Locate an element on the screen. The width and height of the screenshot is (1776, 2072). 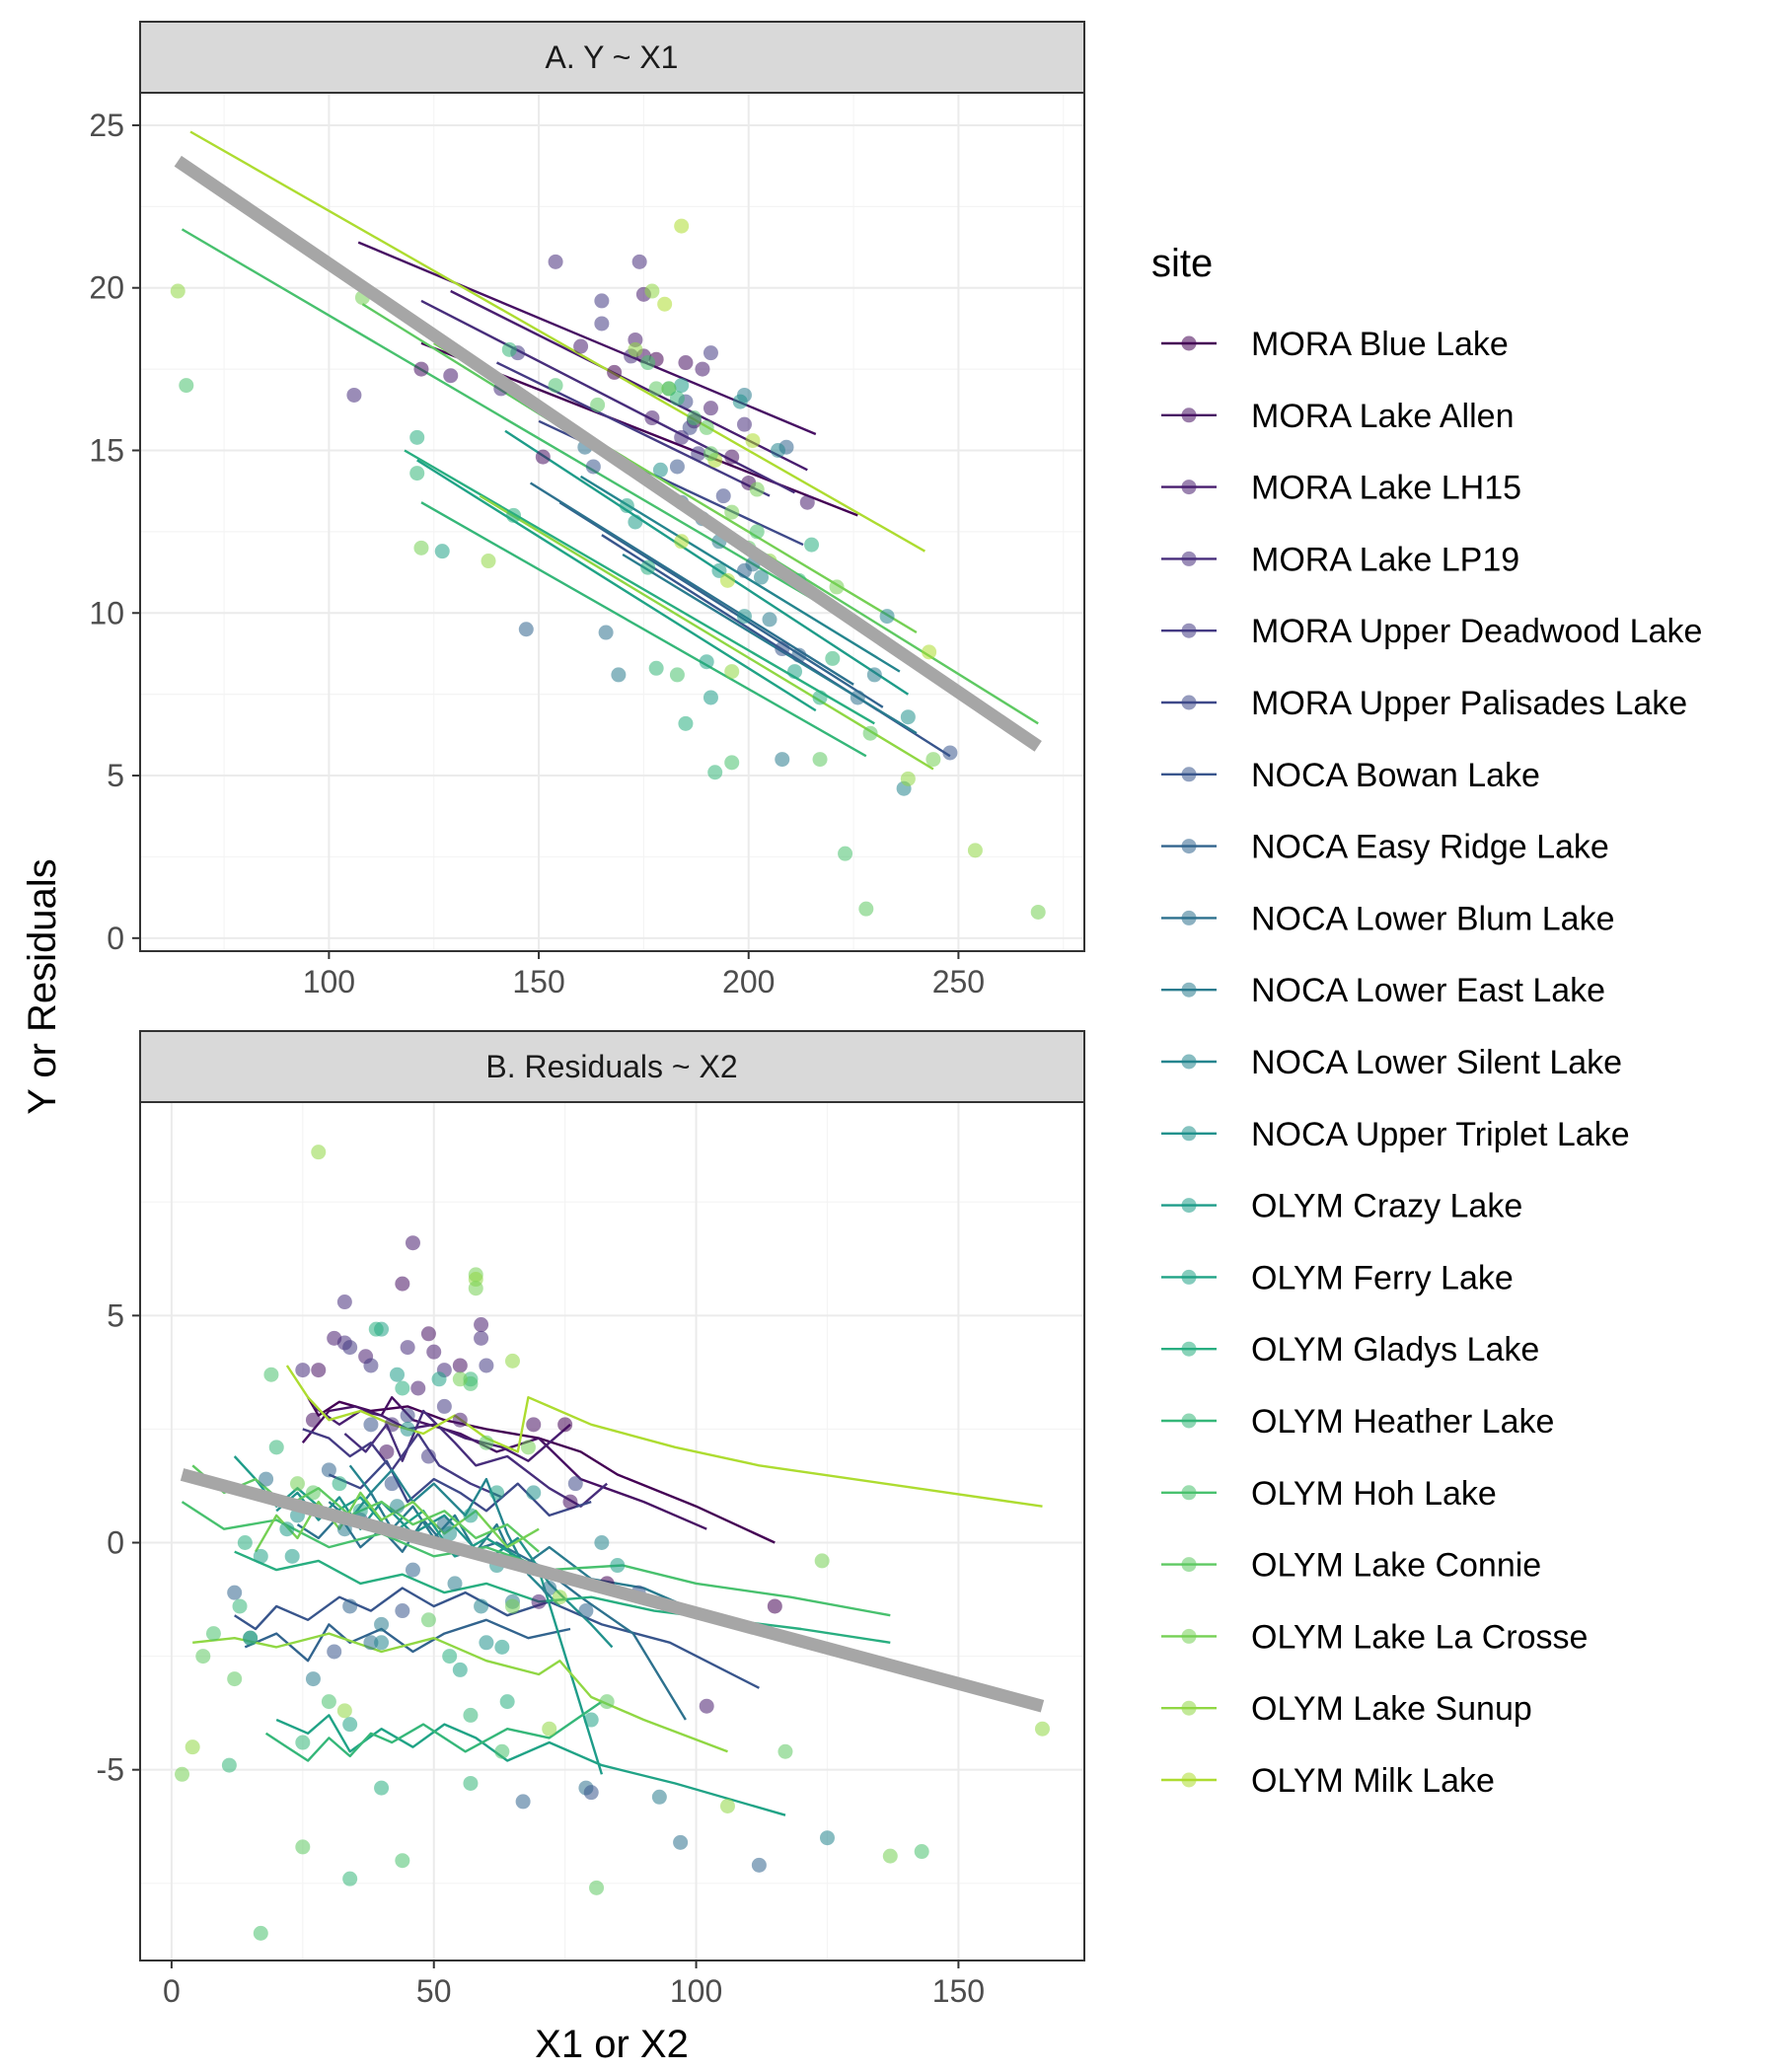
x-tick-label: 150 is located at coordinates (959, 1991).